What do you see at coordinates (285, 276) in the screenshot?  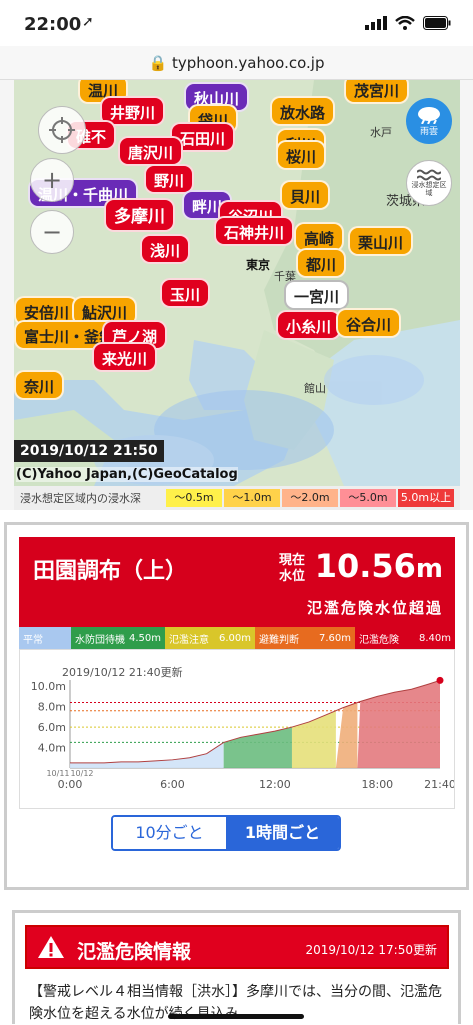 I see `place-label: 千葉` at bounding box center [285, 276].